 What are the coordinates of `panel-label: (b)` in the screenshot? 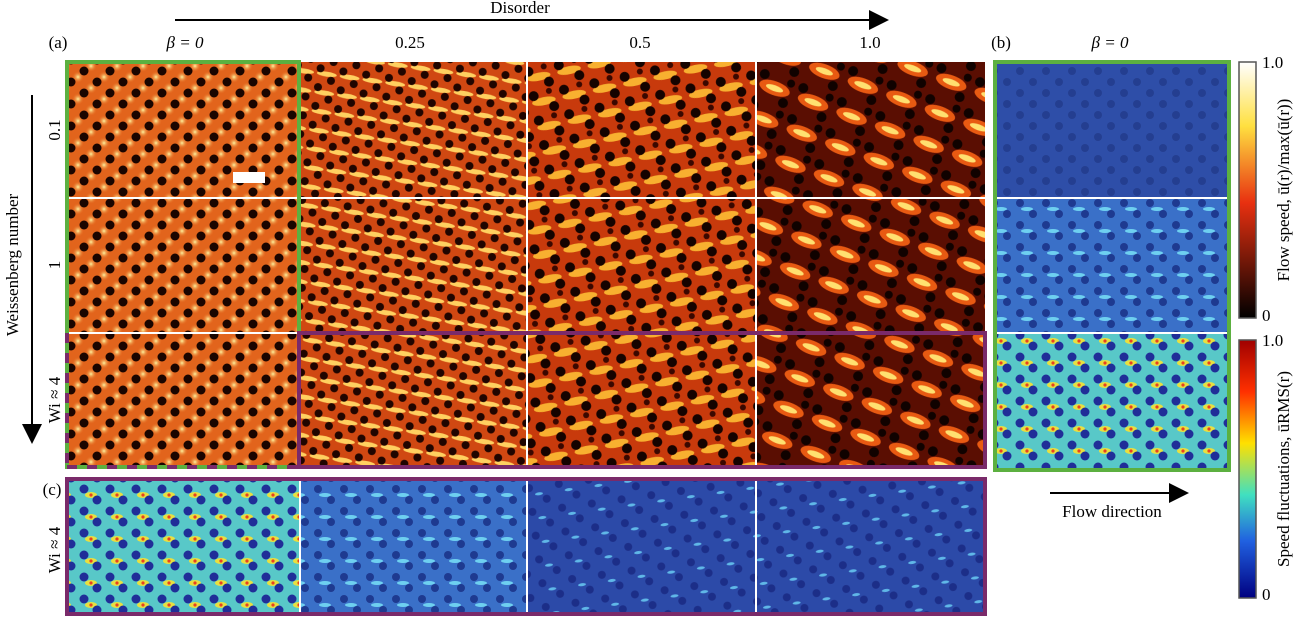 It's located at (1001, 42).